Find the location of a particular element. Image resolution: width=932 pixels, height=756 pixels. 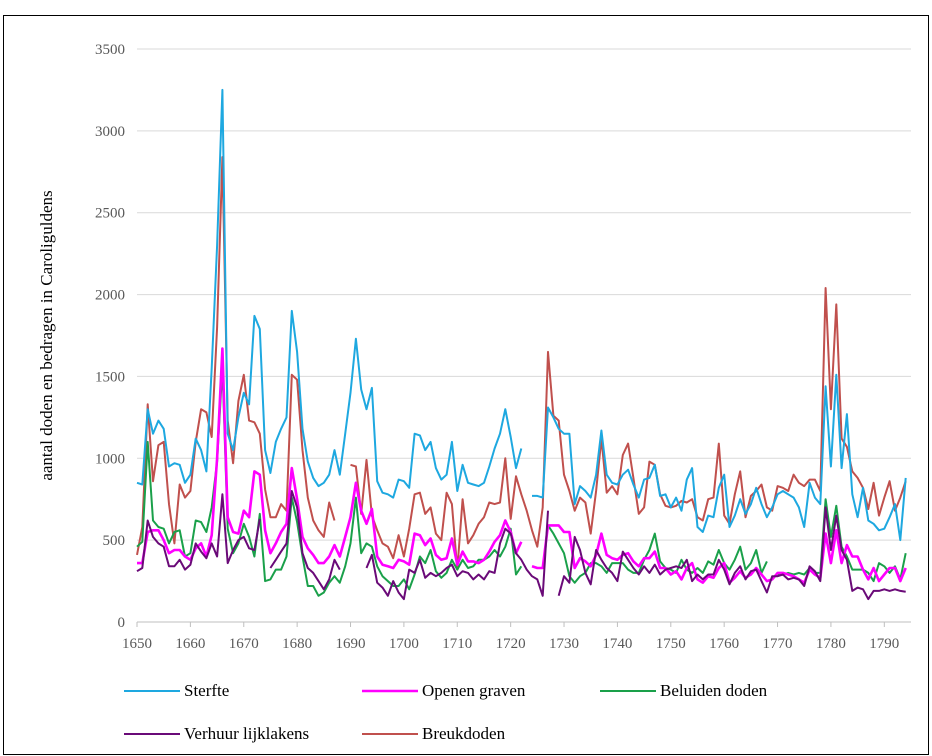

legend-item: Beluiden doden is located at coordinates (684, 690).